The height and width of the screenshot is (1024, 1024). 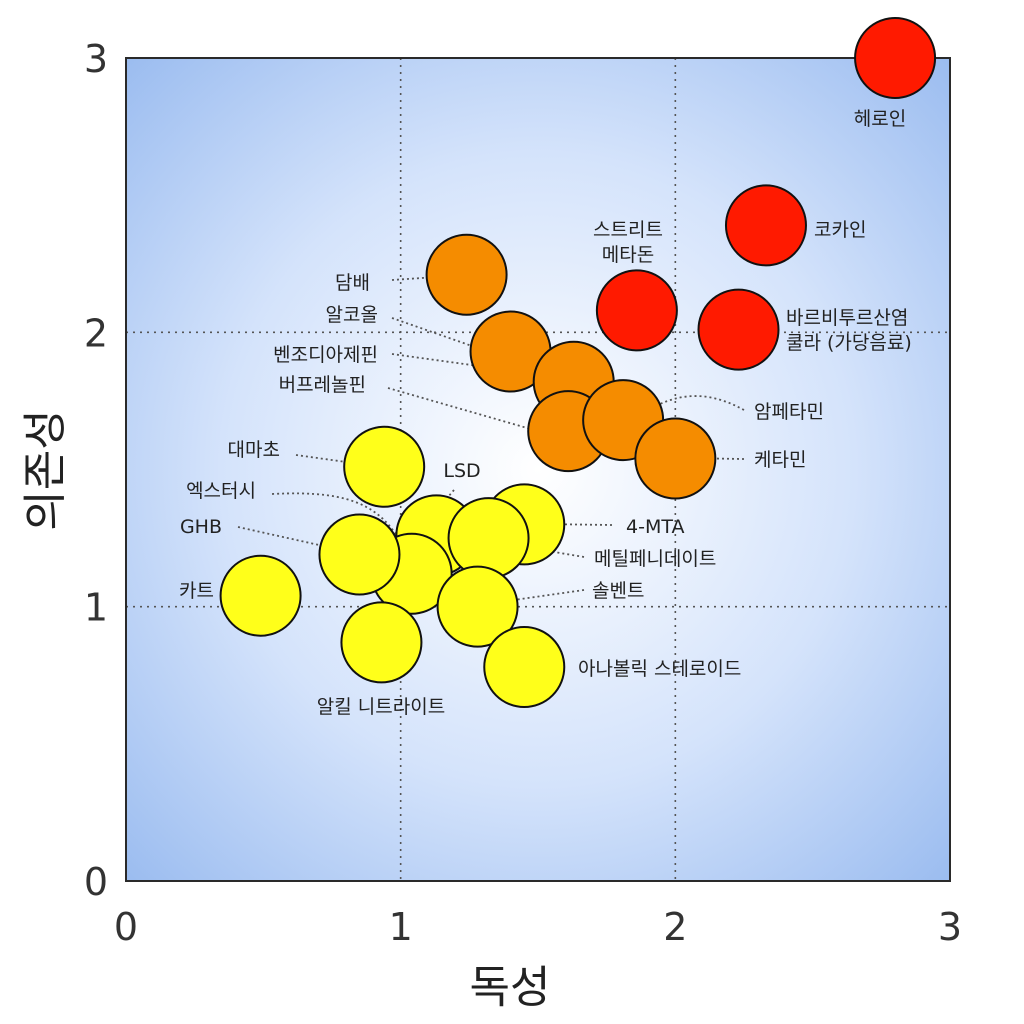 What do you see at coordinates (675, 927) in the screenshot?
I see `x-tick-label: 2` at bounding box center [675, 927].